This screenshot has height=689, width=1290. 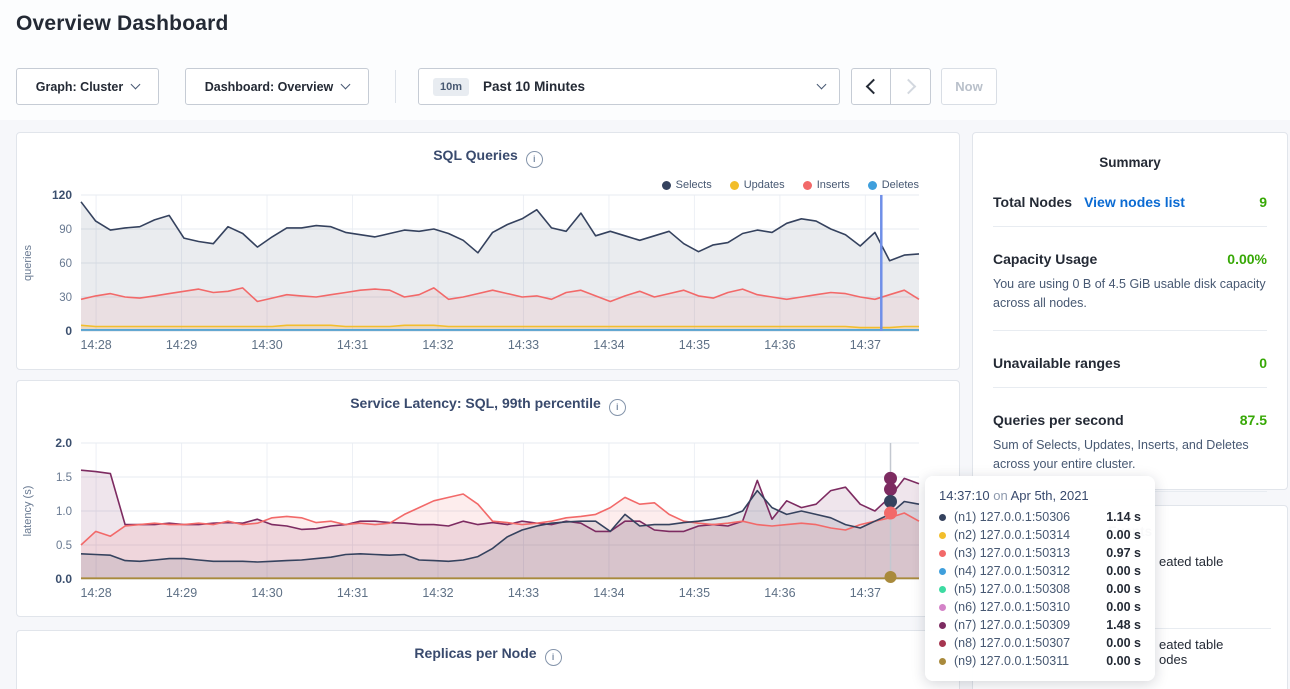 I want to click on sql-queries-legend: Selects Updates Inserts Deletes, so click(x=790, y=185).